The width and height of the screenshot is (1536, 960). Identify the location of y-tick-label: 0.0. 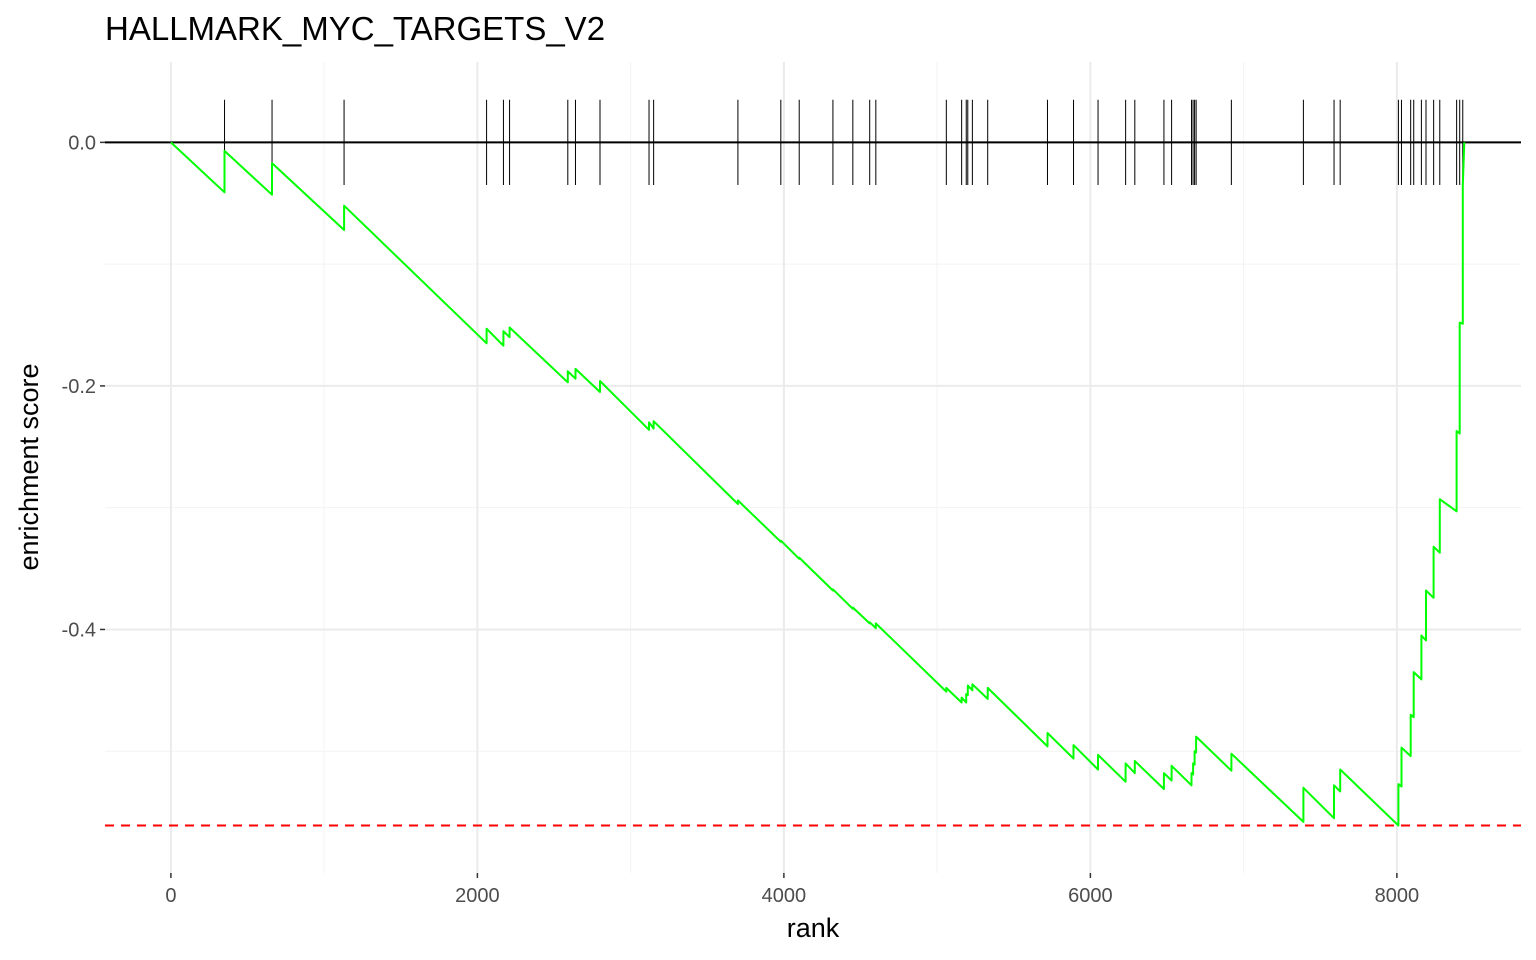
(82, 143).